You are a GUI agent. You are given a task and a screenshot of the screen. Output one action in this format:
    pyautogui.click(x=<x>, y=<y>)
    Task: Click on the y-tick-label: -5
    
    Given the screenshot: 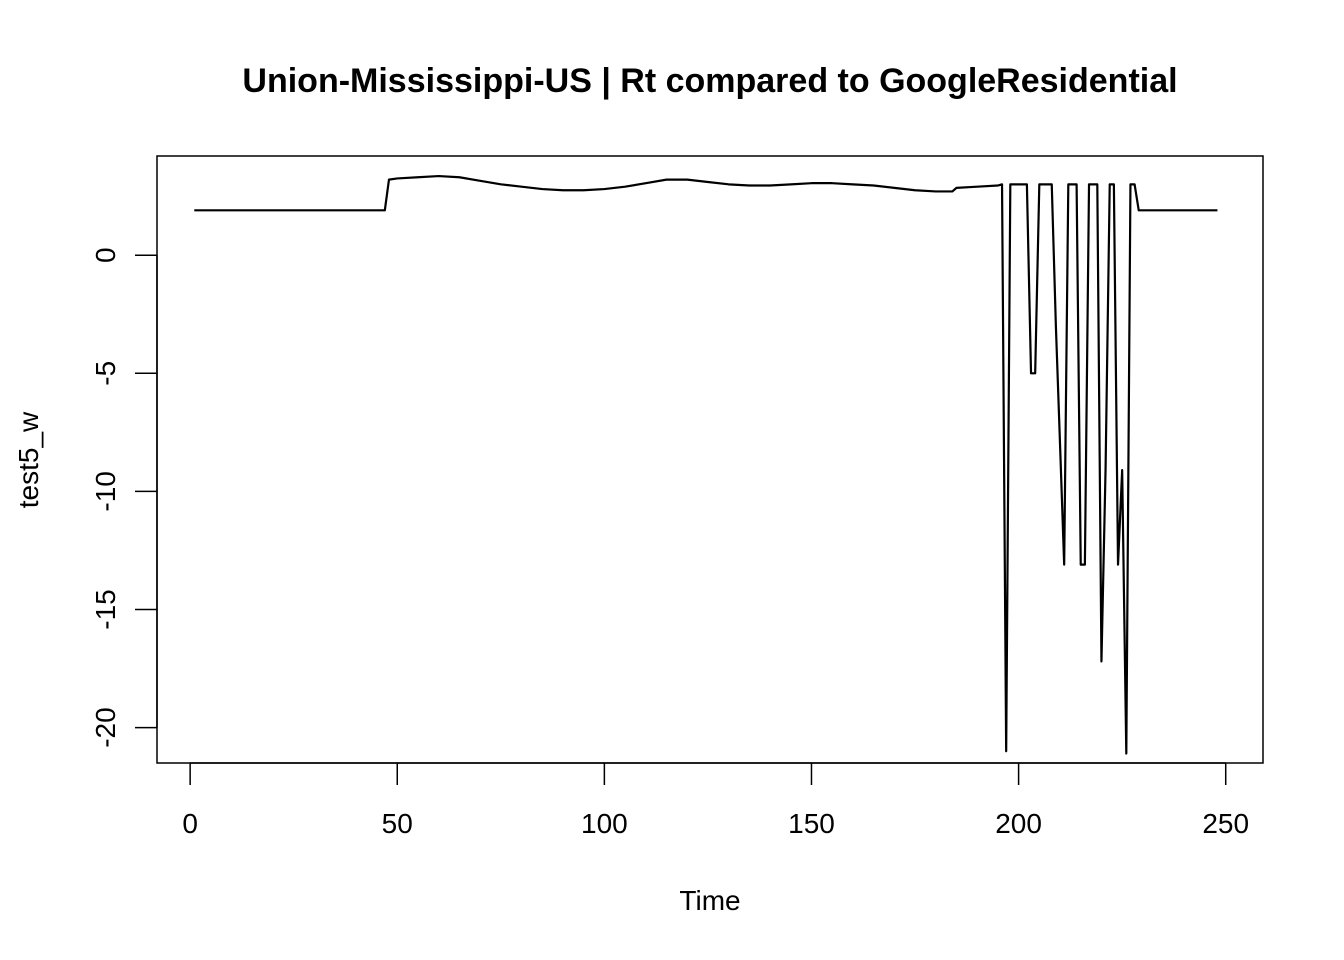 What is the action you would take?
    pyautogui.click(x=105, y=373)
    